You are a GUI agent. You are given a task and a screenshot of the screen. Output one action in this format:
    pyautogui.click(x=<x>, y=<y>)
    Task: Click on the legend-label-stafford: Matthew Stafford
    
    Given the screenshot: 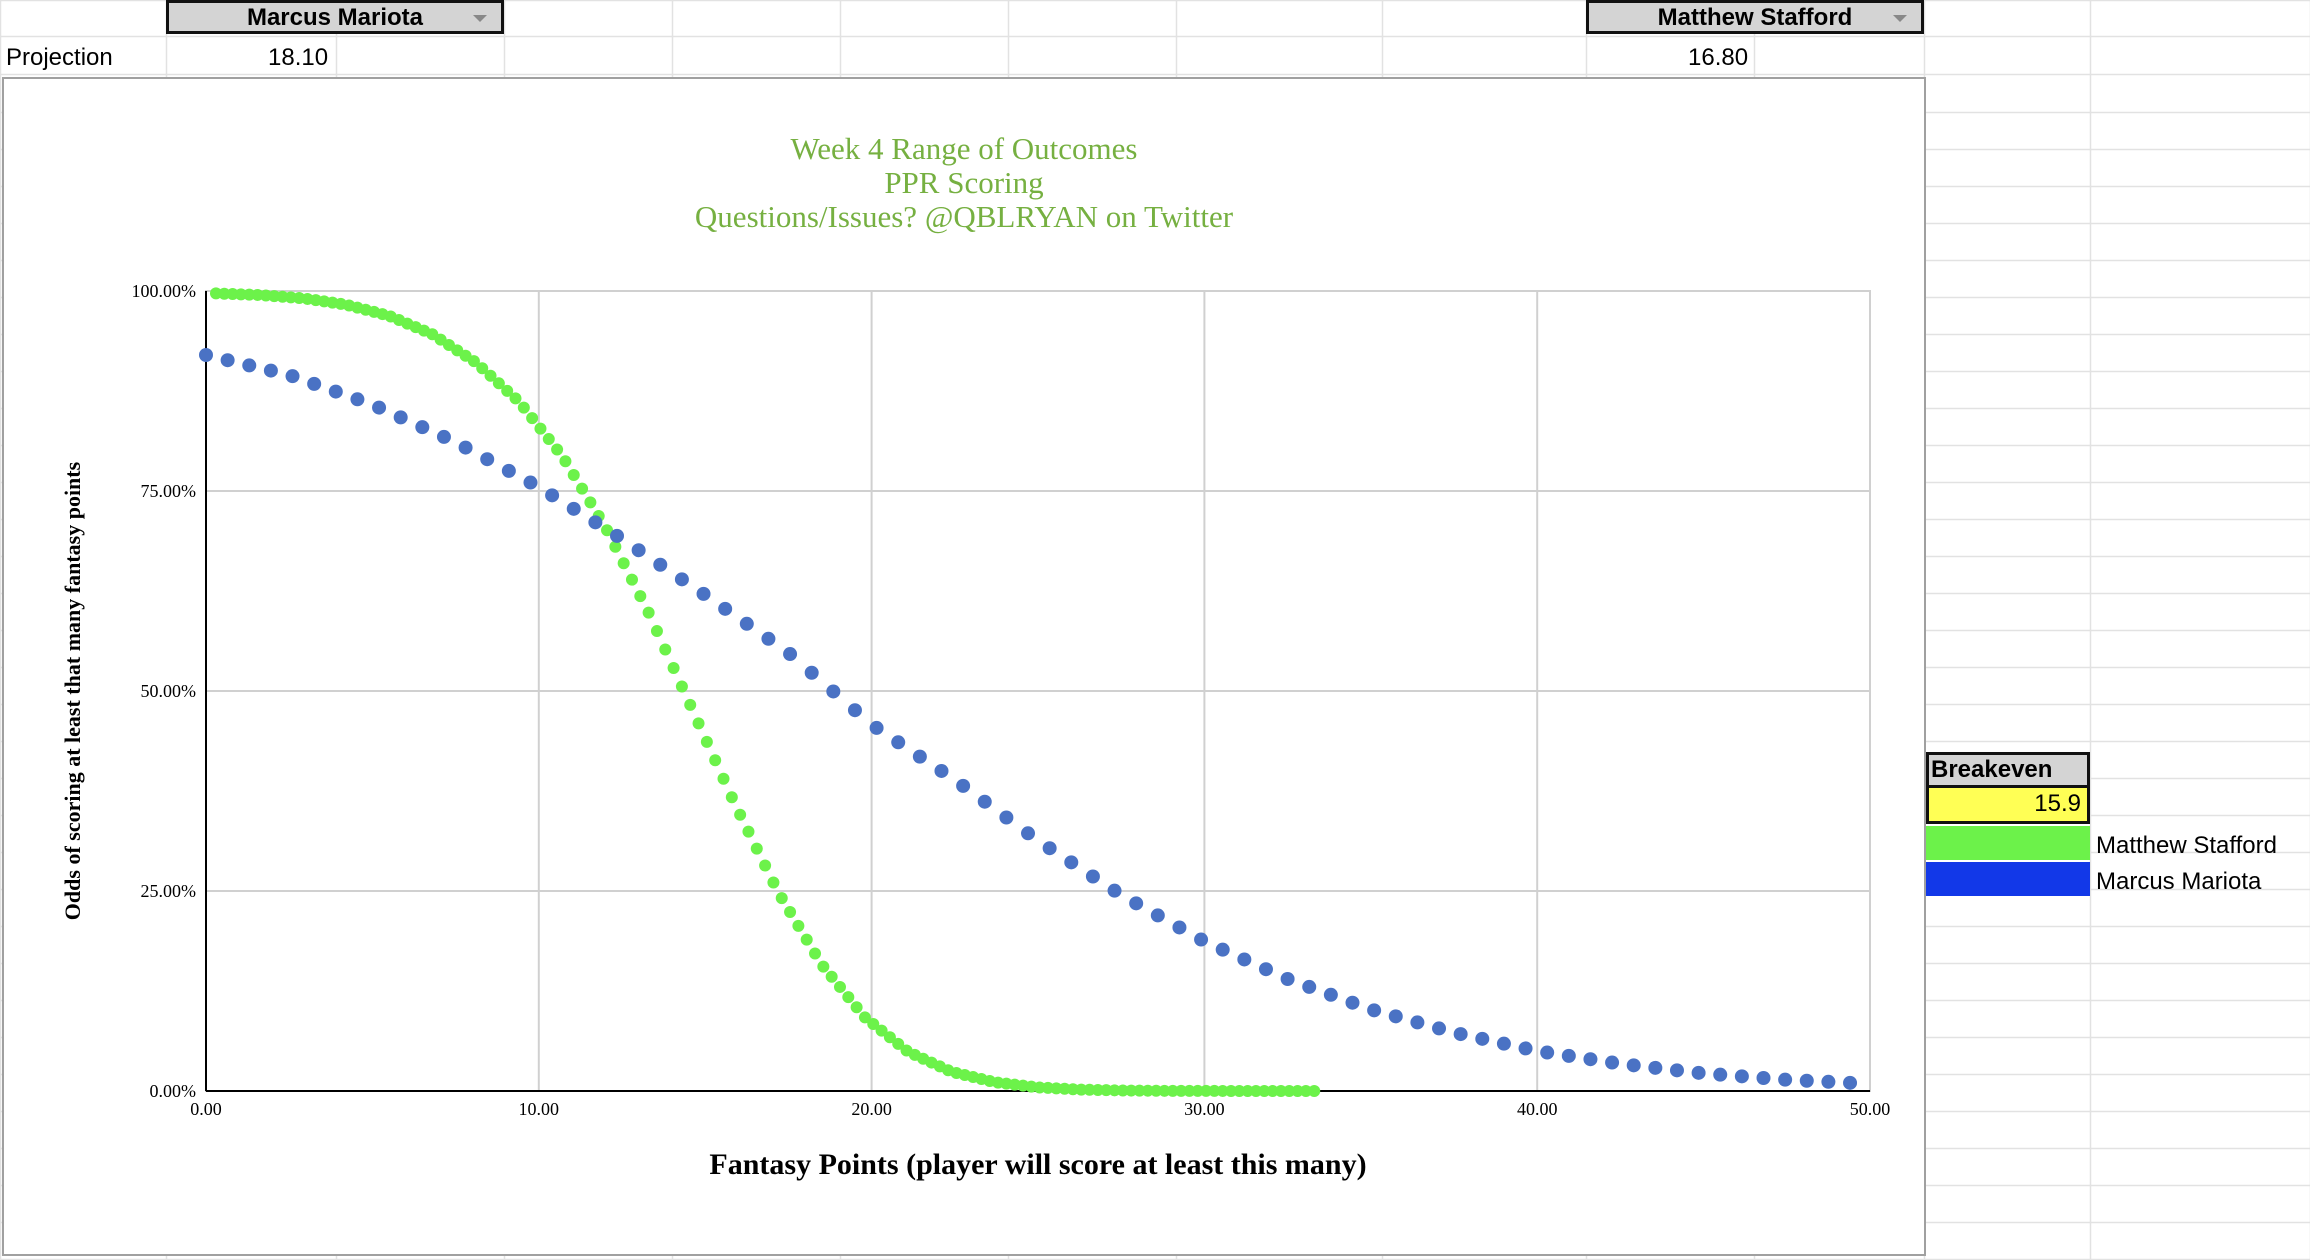 What is the action you would take?
    pyautogui.click(x=2186, y=845)
    